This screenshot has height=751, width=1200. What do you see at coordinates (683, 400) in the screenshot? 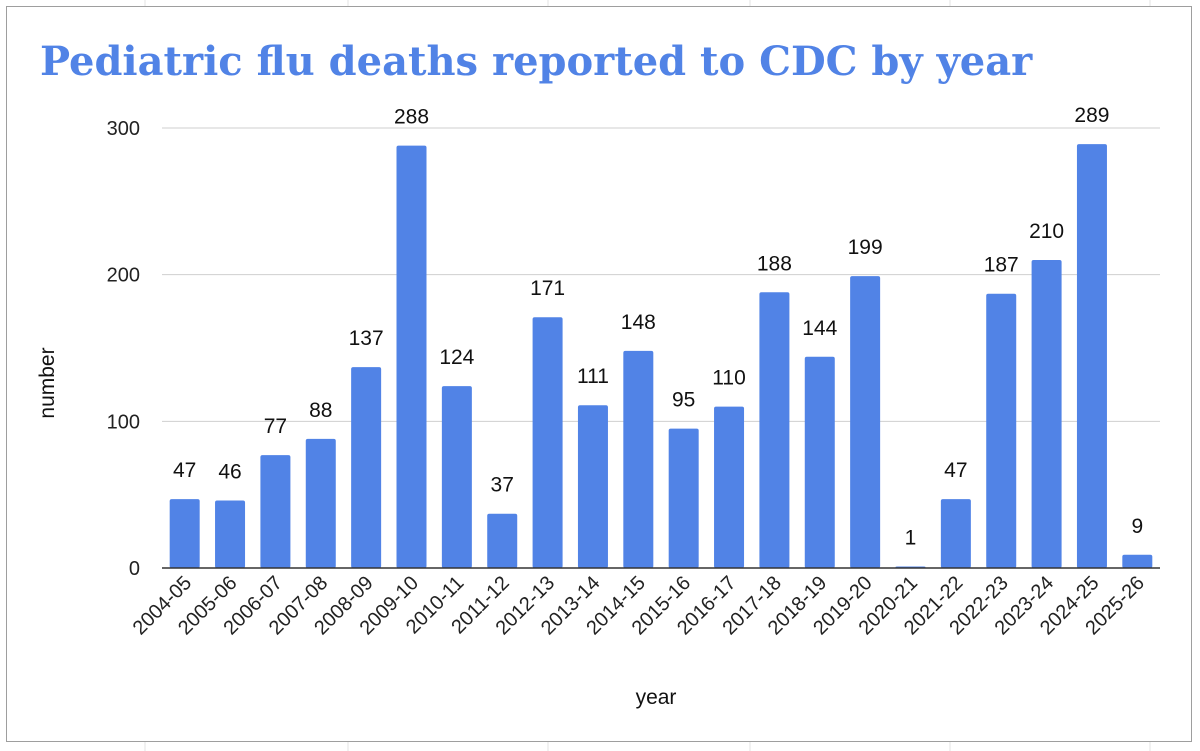
I see `data-label-2015-16: 95` at bounding box center [683, 400].